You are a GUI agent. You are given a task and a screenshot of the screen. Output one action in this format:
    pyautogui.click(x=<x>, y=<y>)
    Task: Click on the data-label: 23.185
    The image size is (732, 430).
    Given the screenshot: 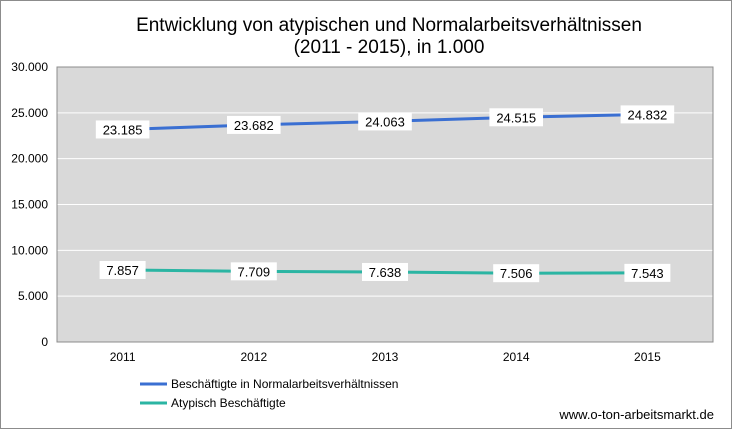 What is the action you would take?
    pyautogui.click(x=123, y=129)
    